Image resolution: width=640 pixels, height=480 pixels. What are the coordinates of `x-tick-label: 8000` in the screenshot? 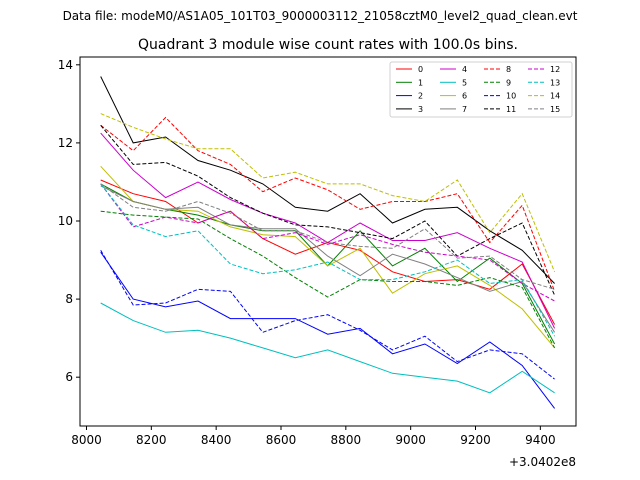 It's located at (86, 440).